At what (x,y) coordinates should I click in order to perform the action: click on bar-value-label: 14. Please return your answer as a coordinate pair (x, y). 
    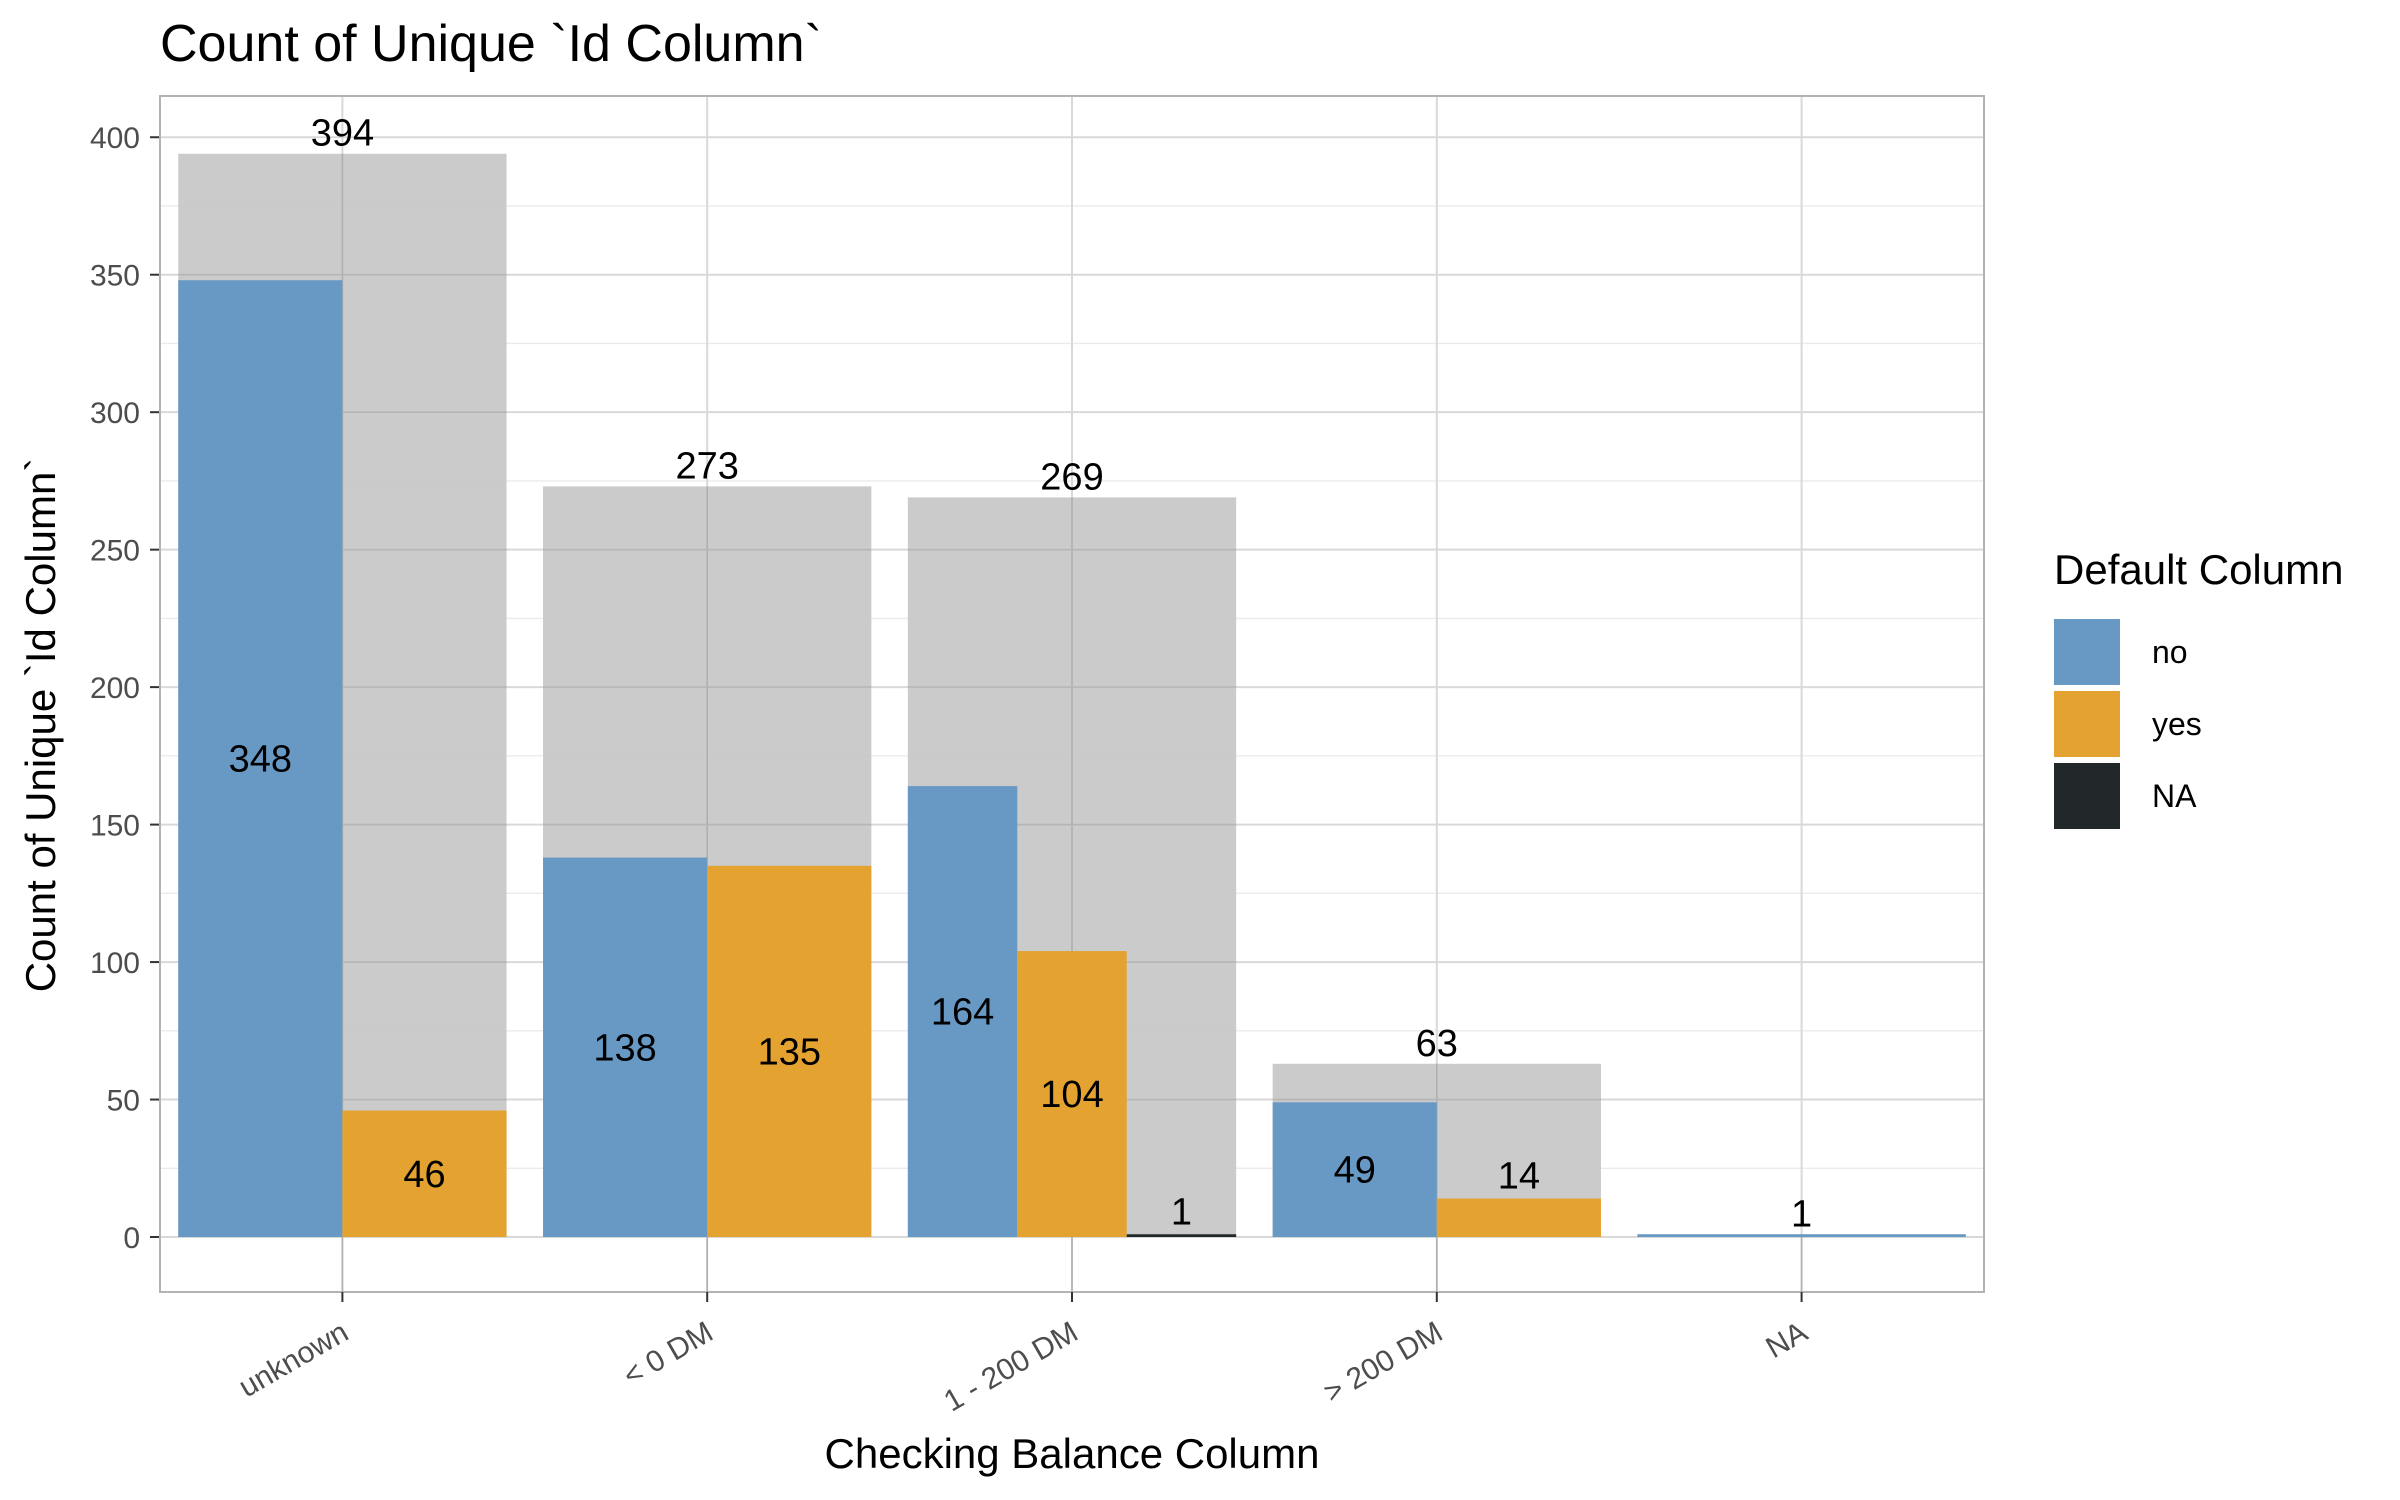
    Looking at the image, I should click on (1519, 1177).